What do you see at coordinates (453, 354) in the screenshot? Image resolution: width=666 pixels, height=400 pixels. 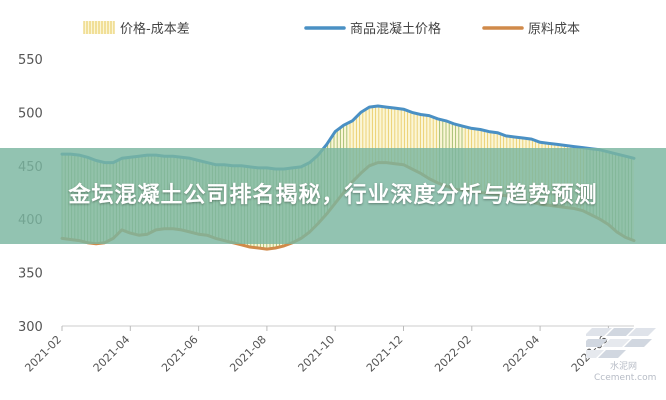 I see `x-tick-label: 2022-02` at bounding box center [453, 354].